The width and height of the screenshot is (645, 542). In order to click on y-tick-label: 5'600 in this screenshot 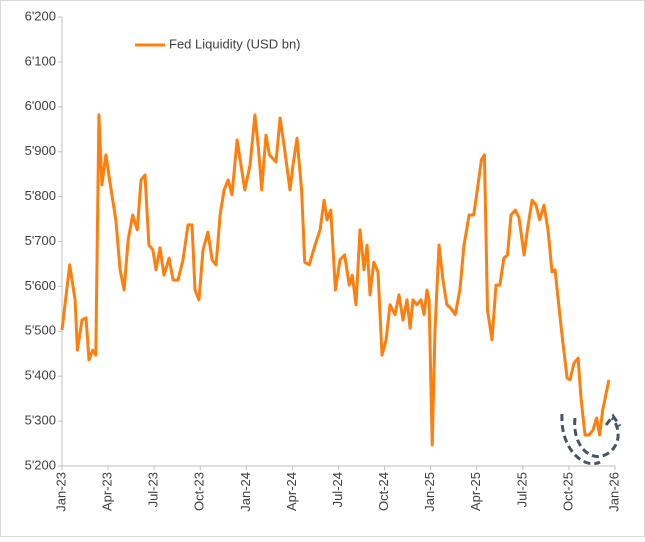, I will do `click(40, 285)`.